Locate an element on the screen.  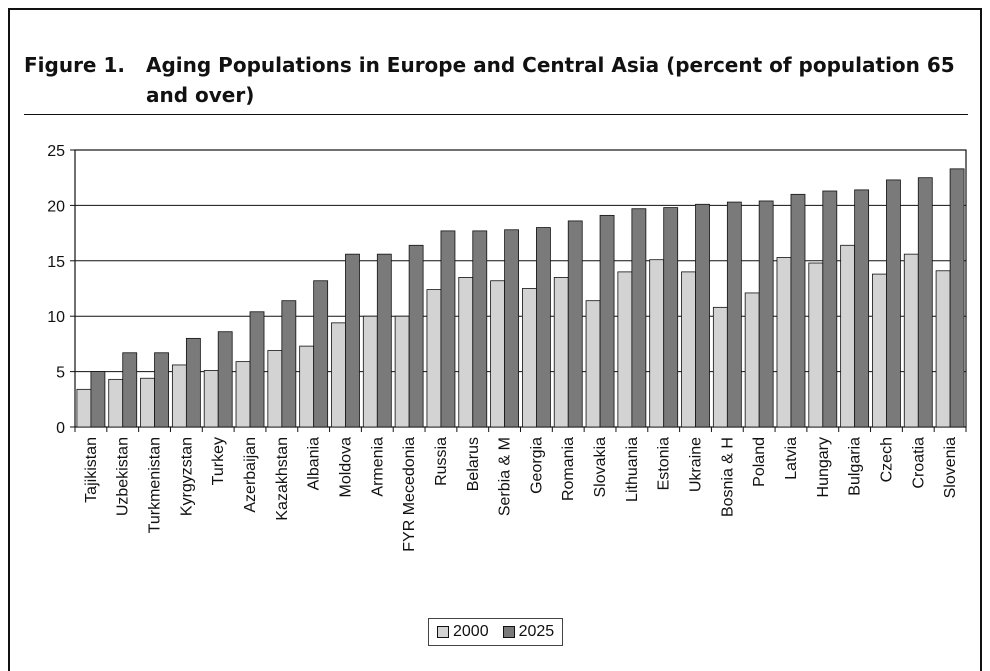
bar-2000-azerbaijan is located at coordinates (243, 394).